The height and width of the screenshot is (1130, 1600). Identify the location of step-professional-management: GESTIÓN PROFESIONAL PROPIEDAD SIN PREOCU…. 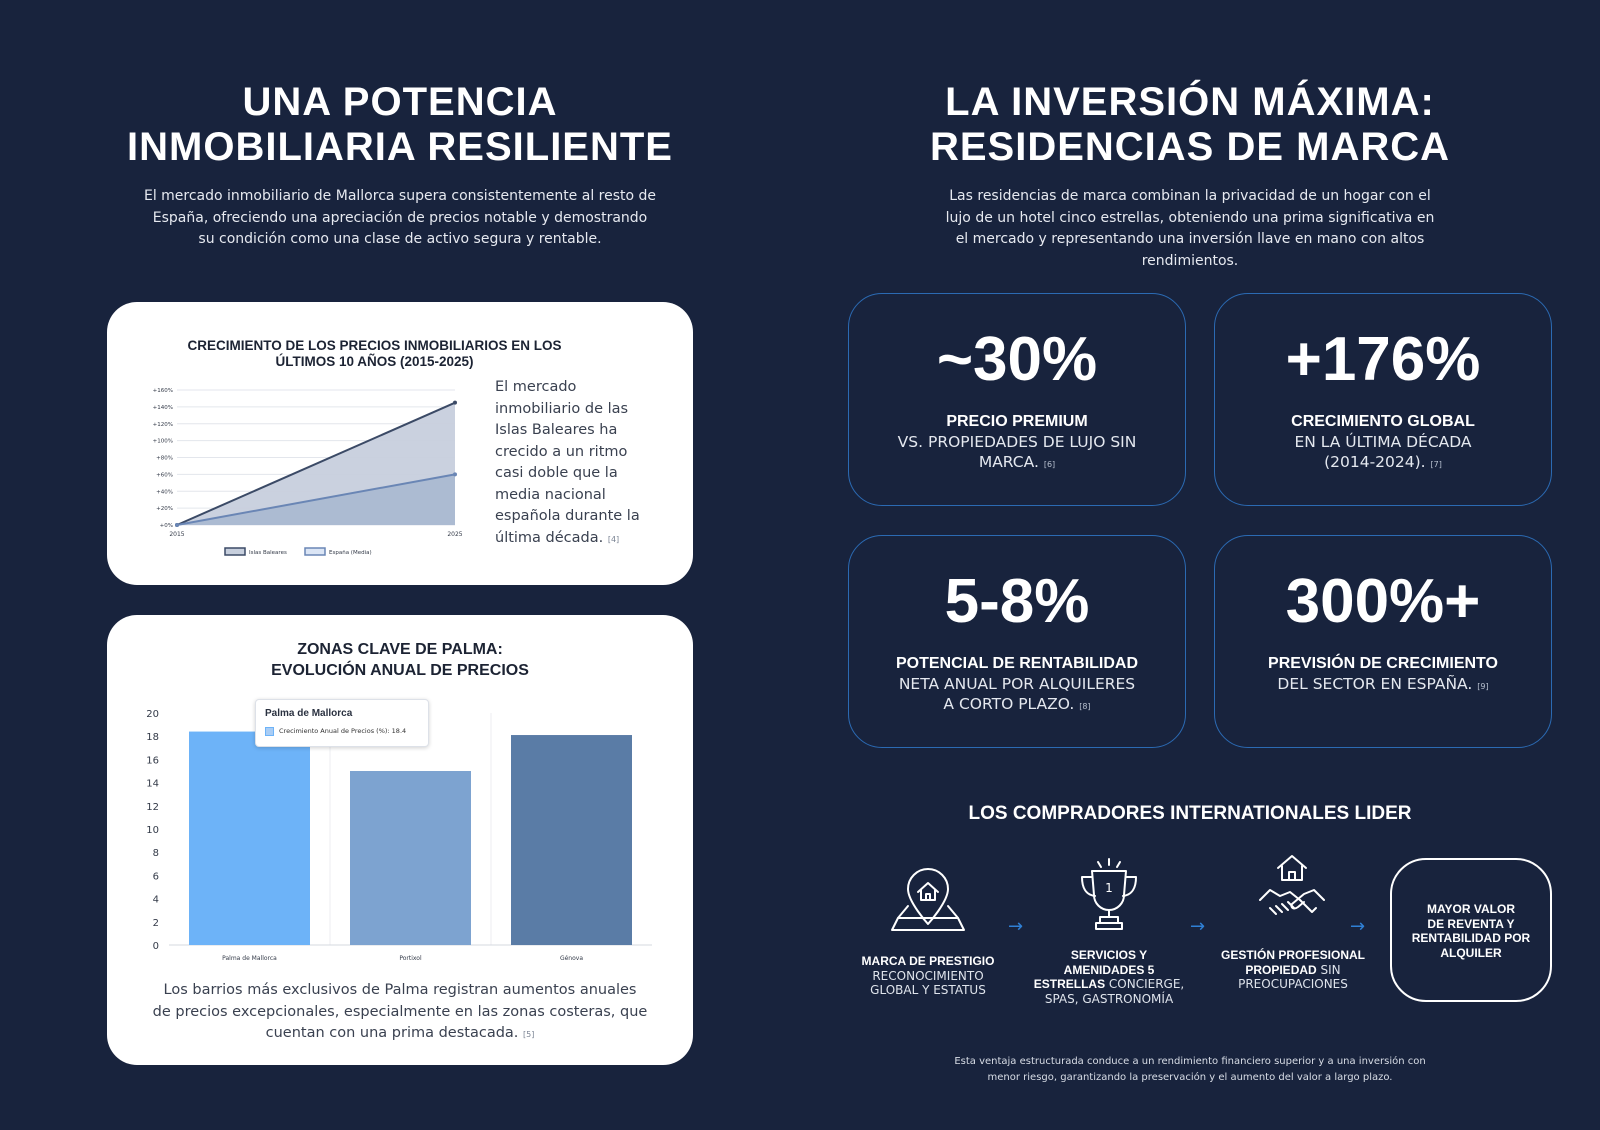
(1293, 970).